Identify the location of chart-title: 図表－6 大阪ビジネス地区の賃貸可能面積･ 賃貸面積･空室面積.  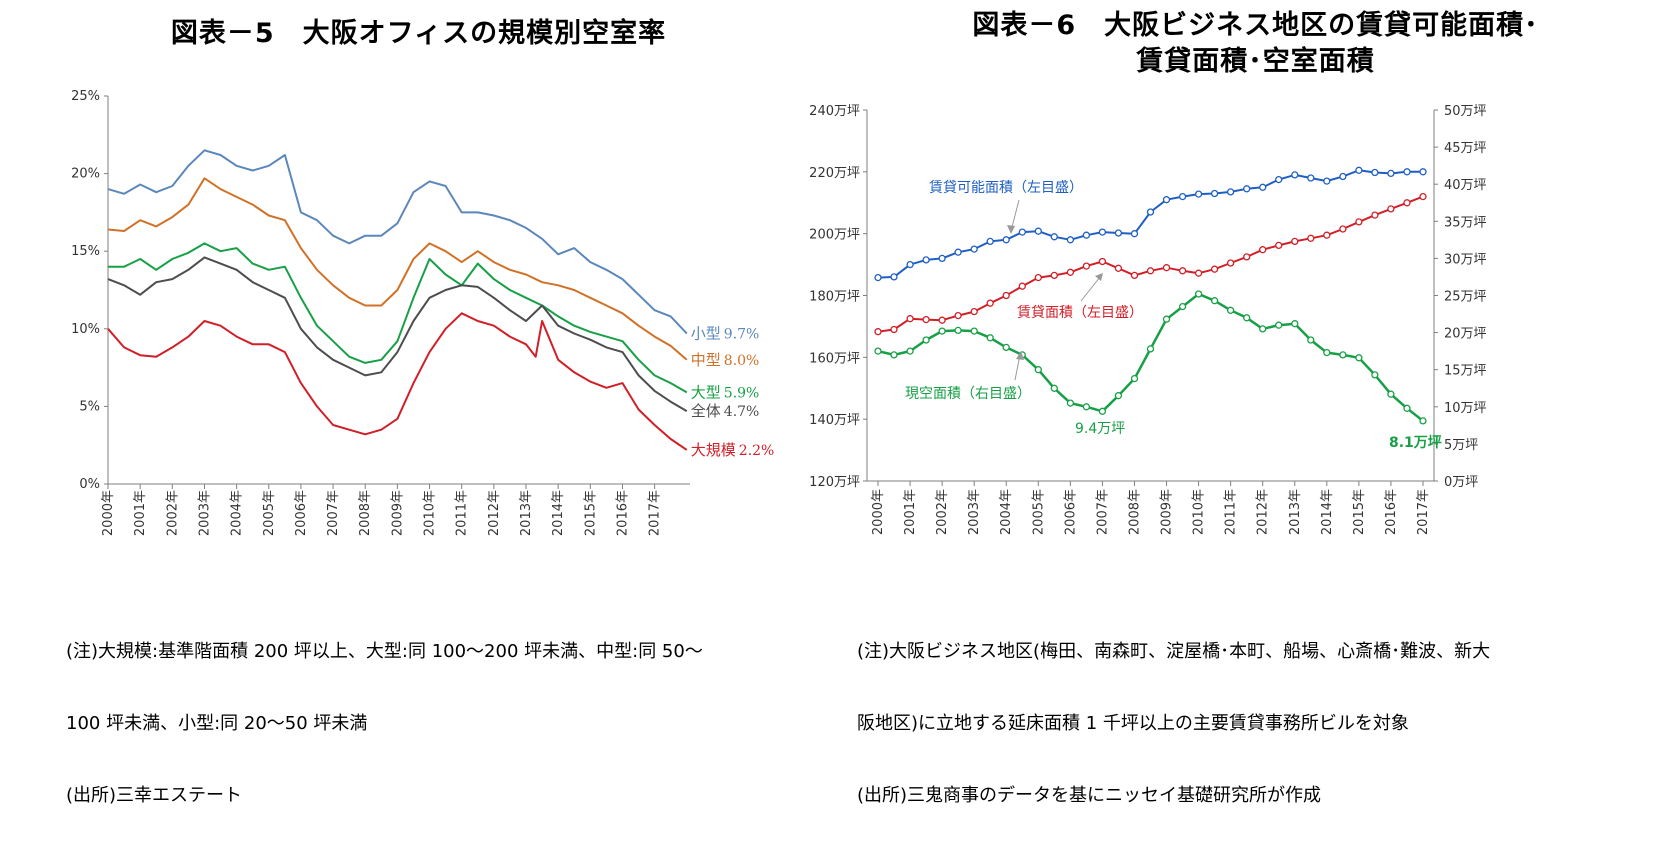
(1255, 44).